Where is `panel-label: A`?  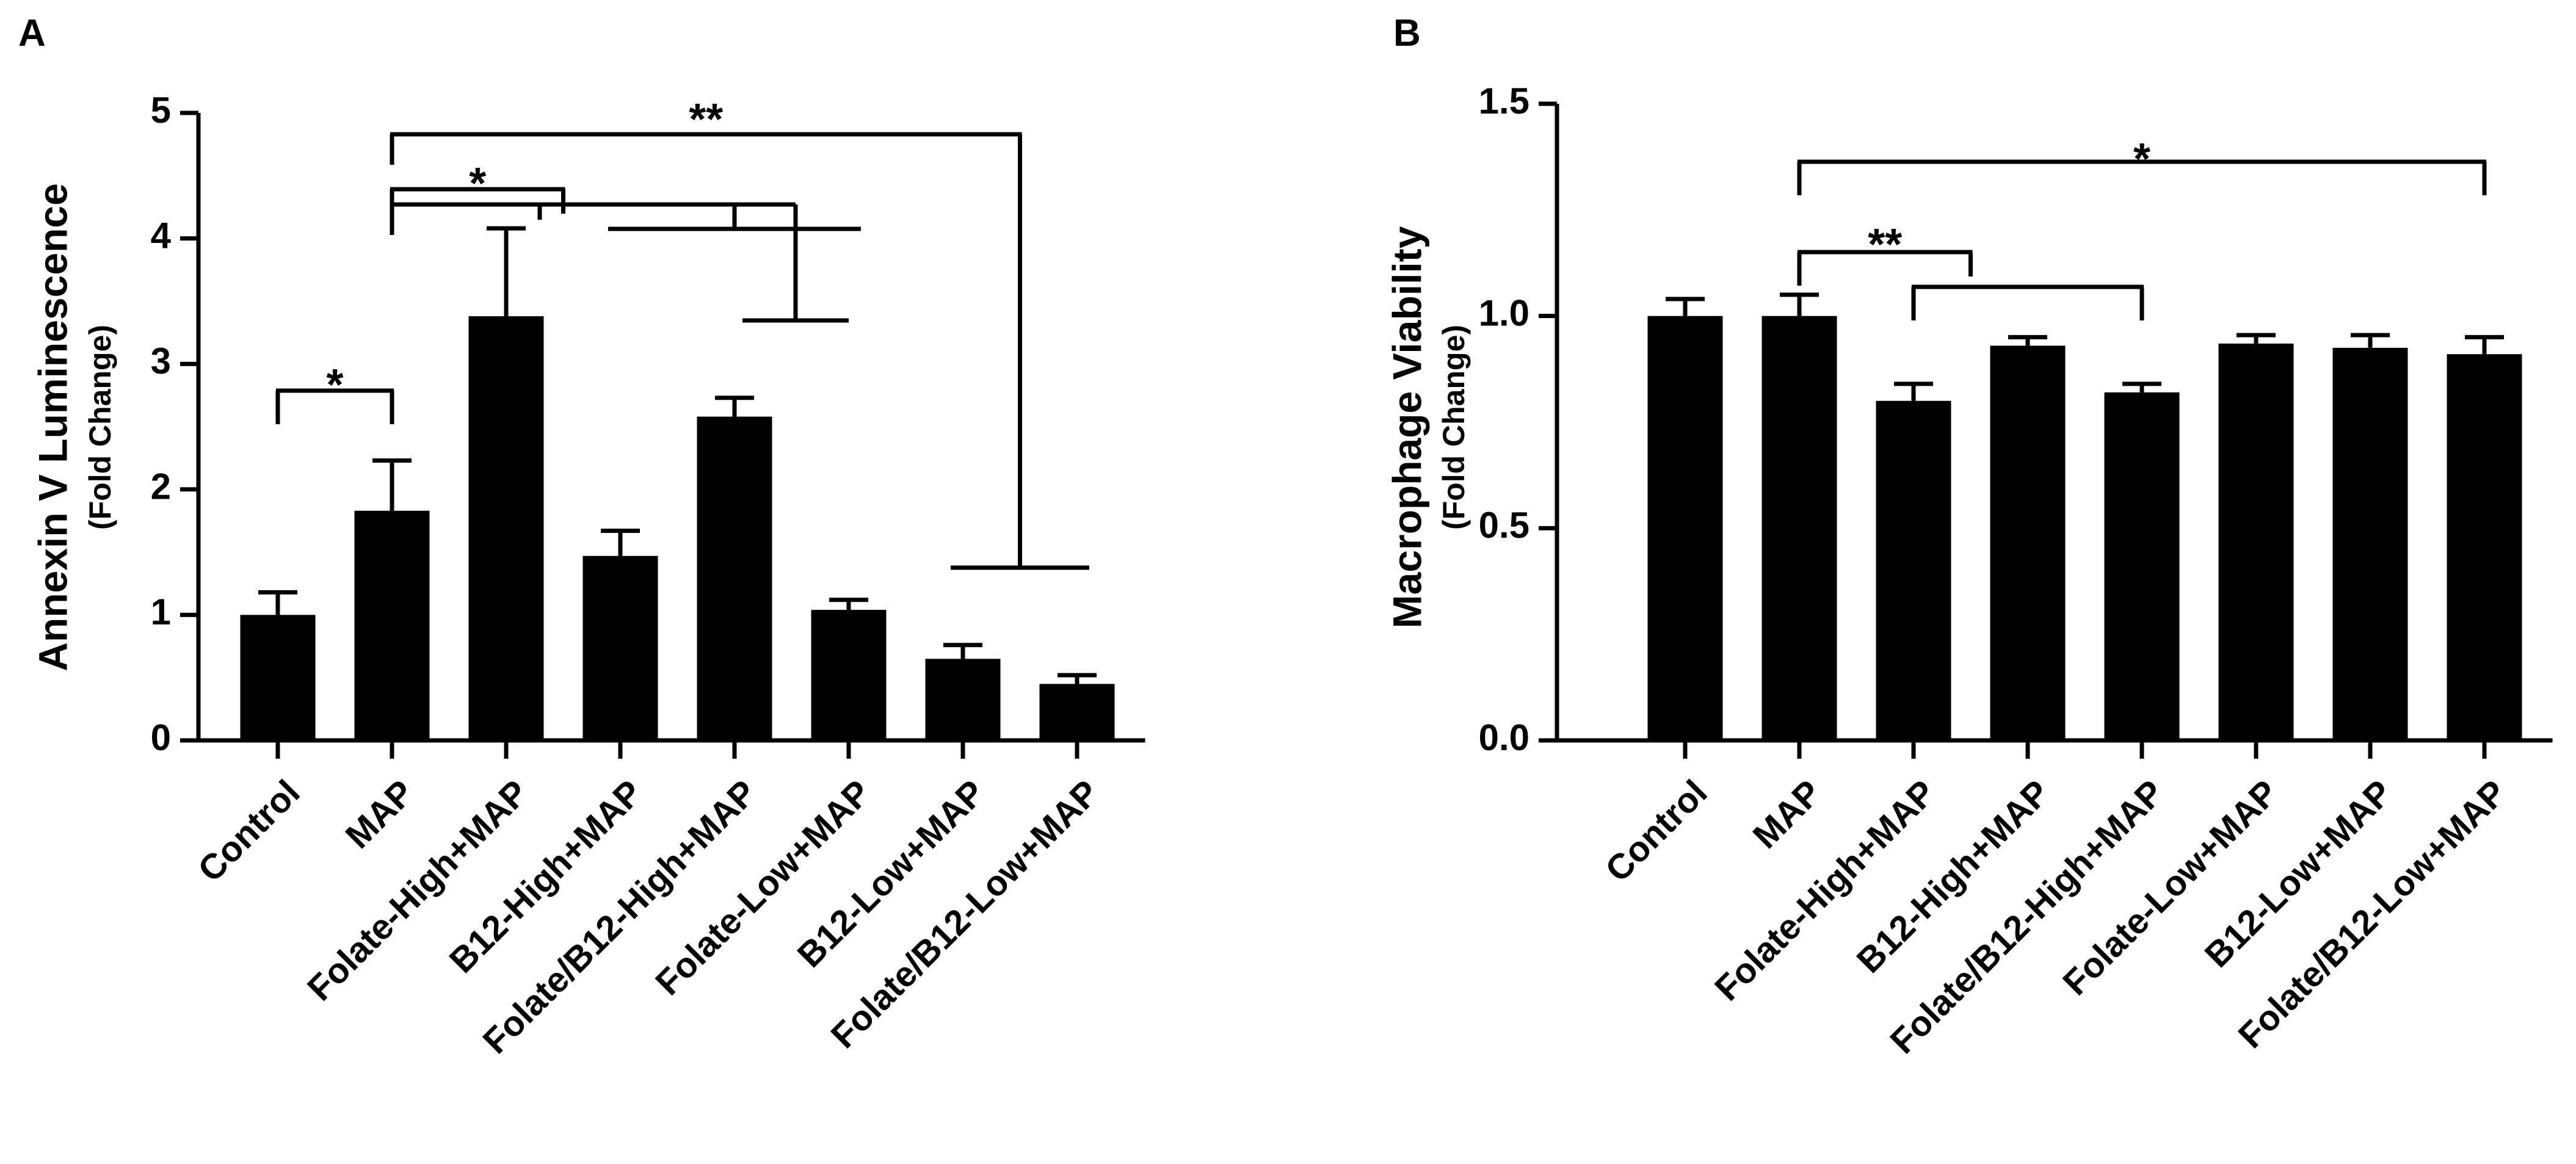
panel-label: A is located at coordinates (32, 33).